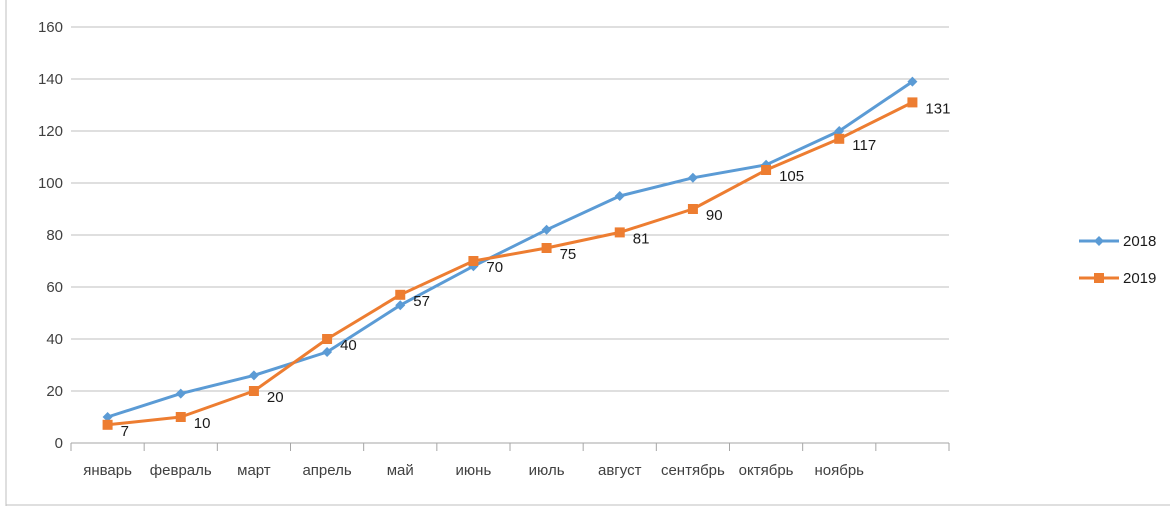  Describe the element at coordinates (641, 238) in the screenshot. I see `data-label-2019: 81` at that location.